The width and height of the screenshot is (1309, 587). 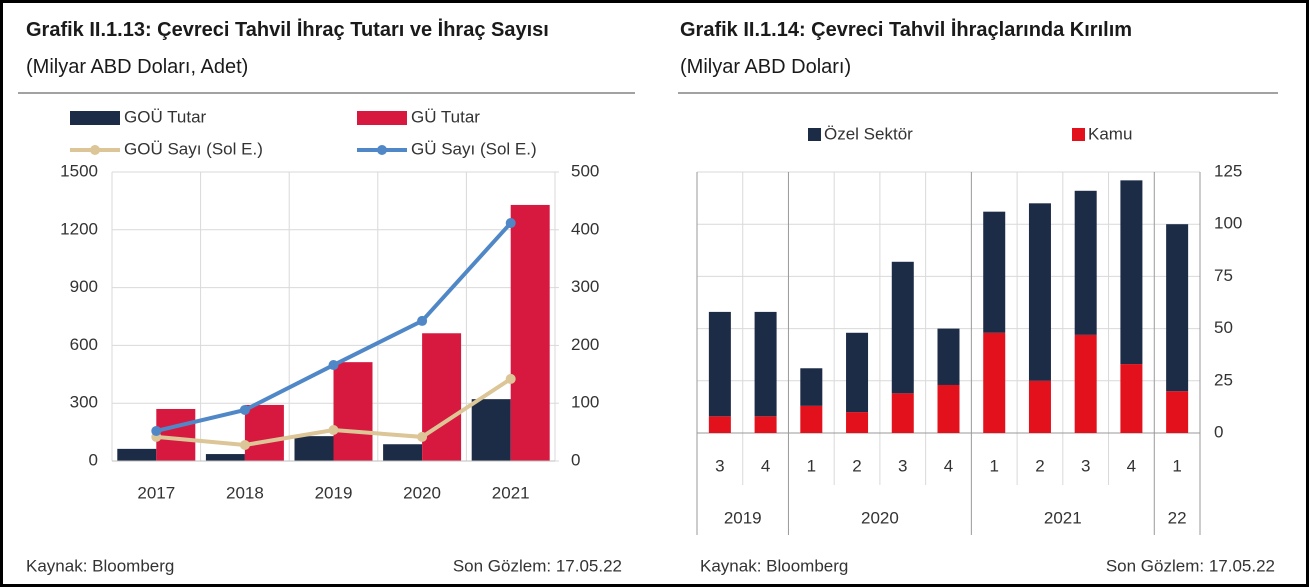 What do you see at coordinates (156, 492) in the screenshot?
I see `x-tick-label: 2017` at bounding box center [156, 492].